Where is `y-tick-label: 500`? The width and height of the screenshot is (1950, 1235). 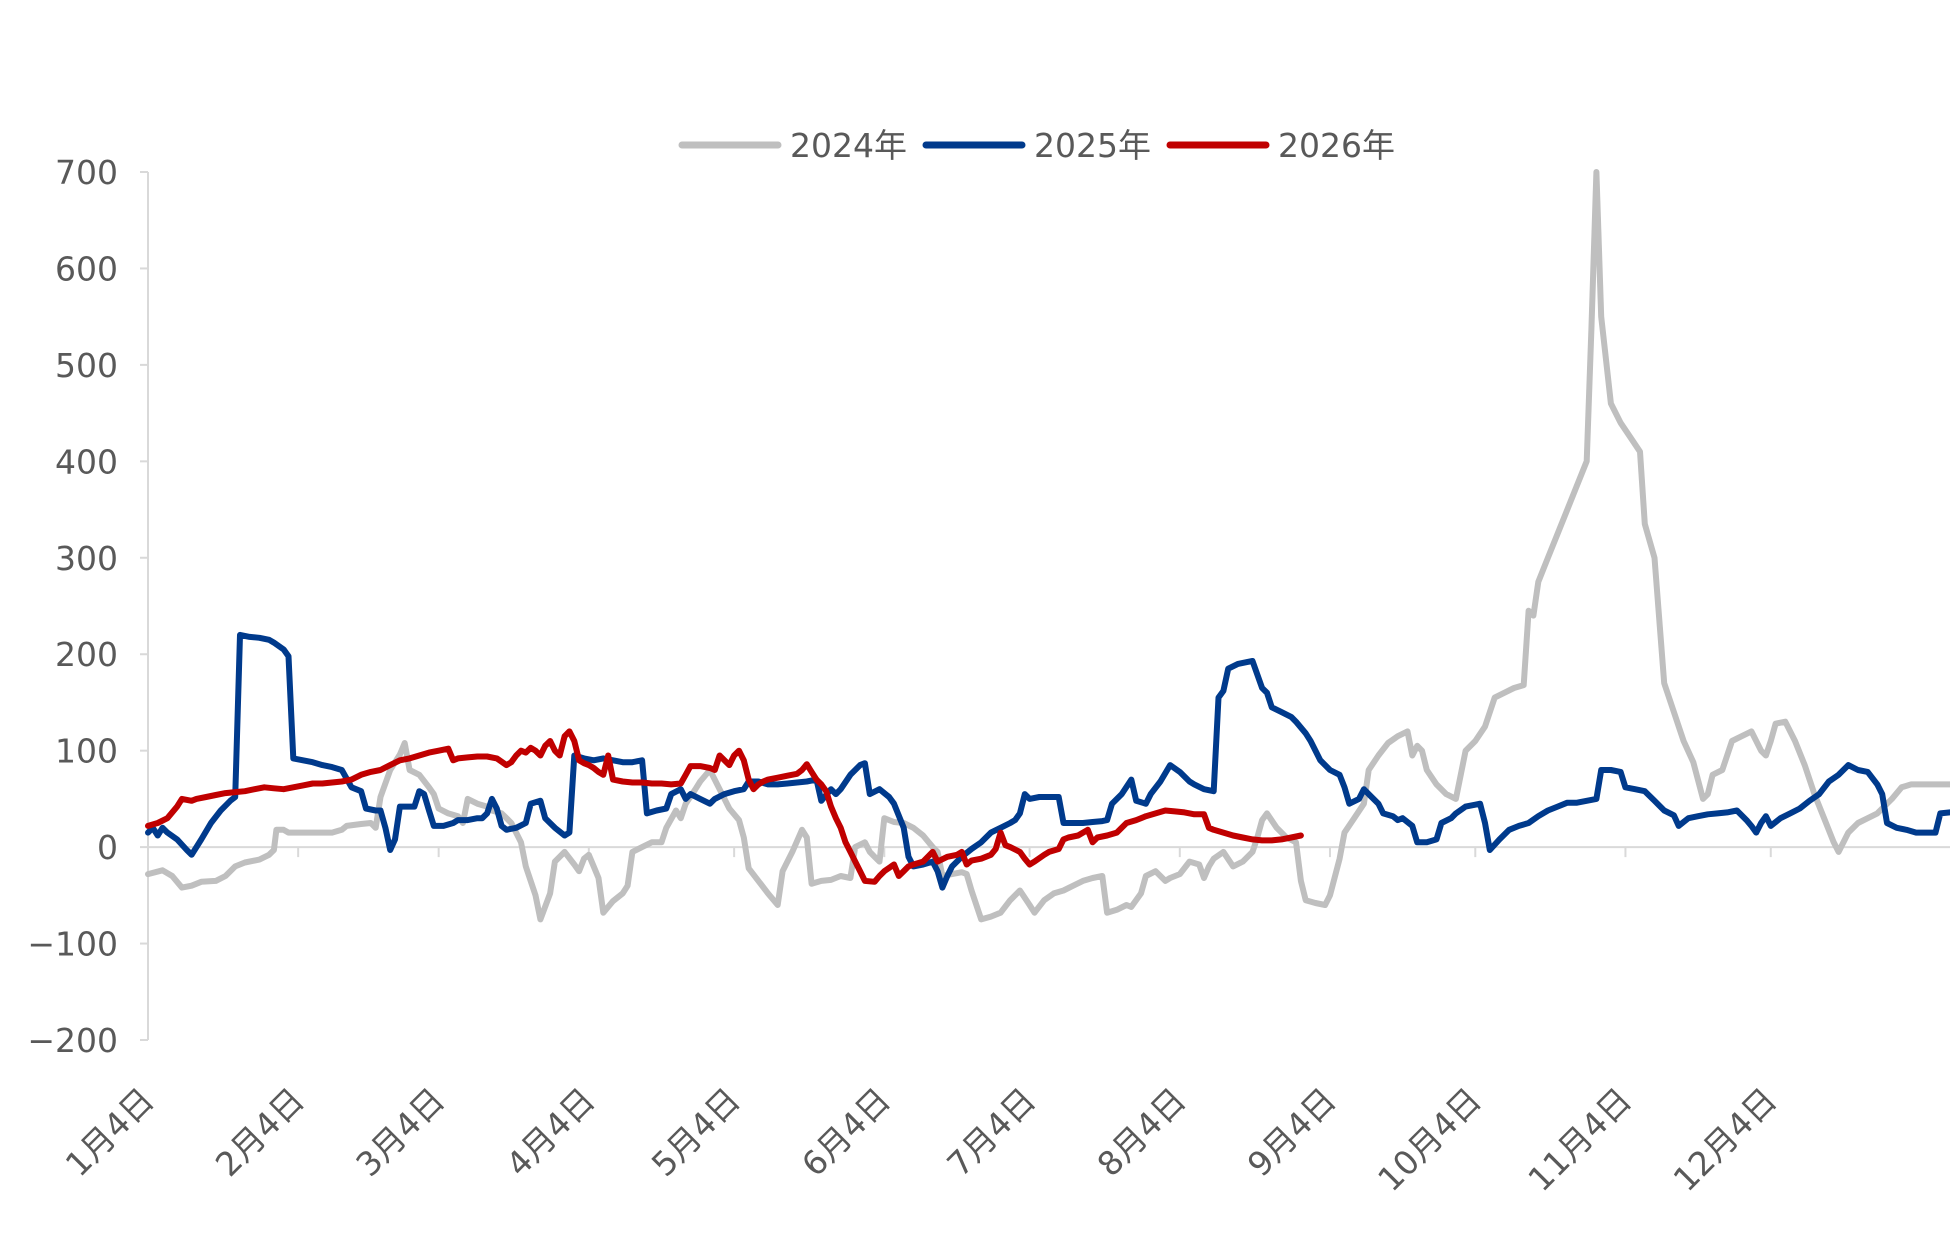 y-tick-label: 500 is located at coordinates (86, 365).